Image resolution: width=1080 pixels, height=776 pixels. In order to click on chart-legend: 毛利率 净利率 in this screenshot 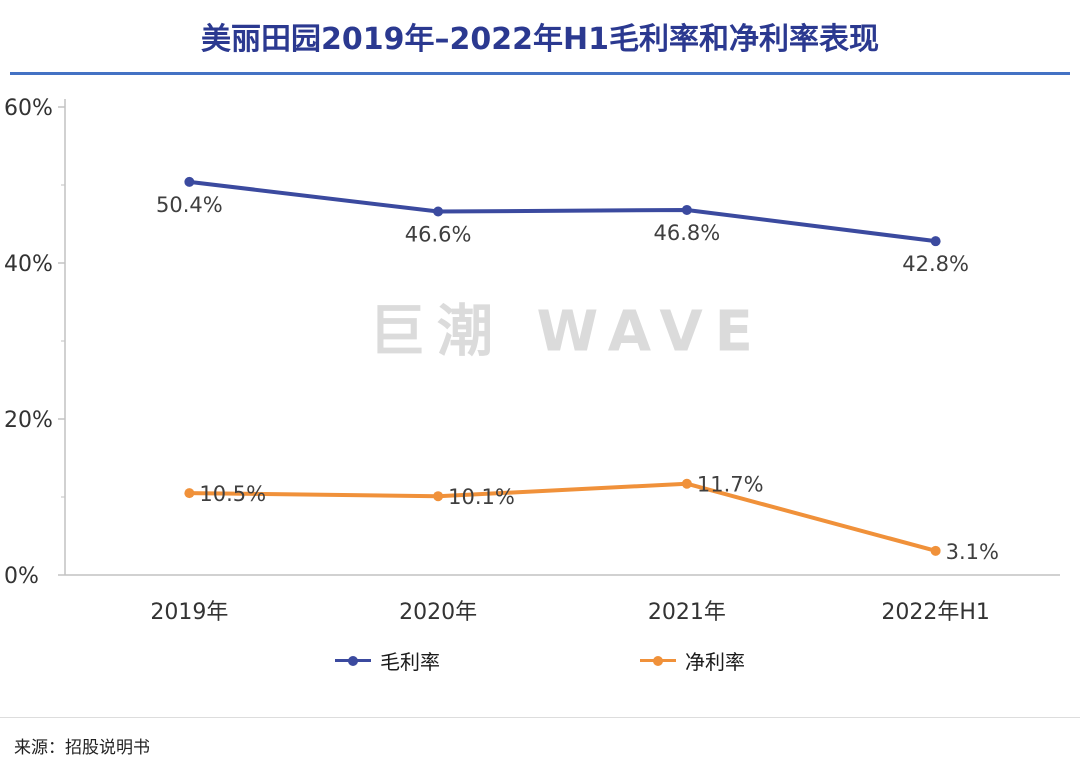, I will do `click(540, 660)`.